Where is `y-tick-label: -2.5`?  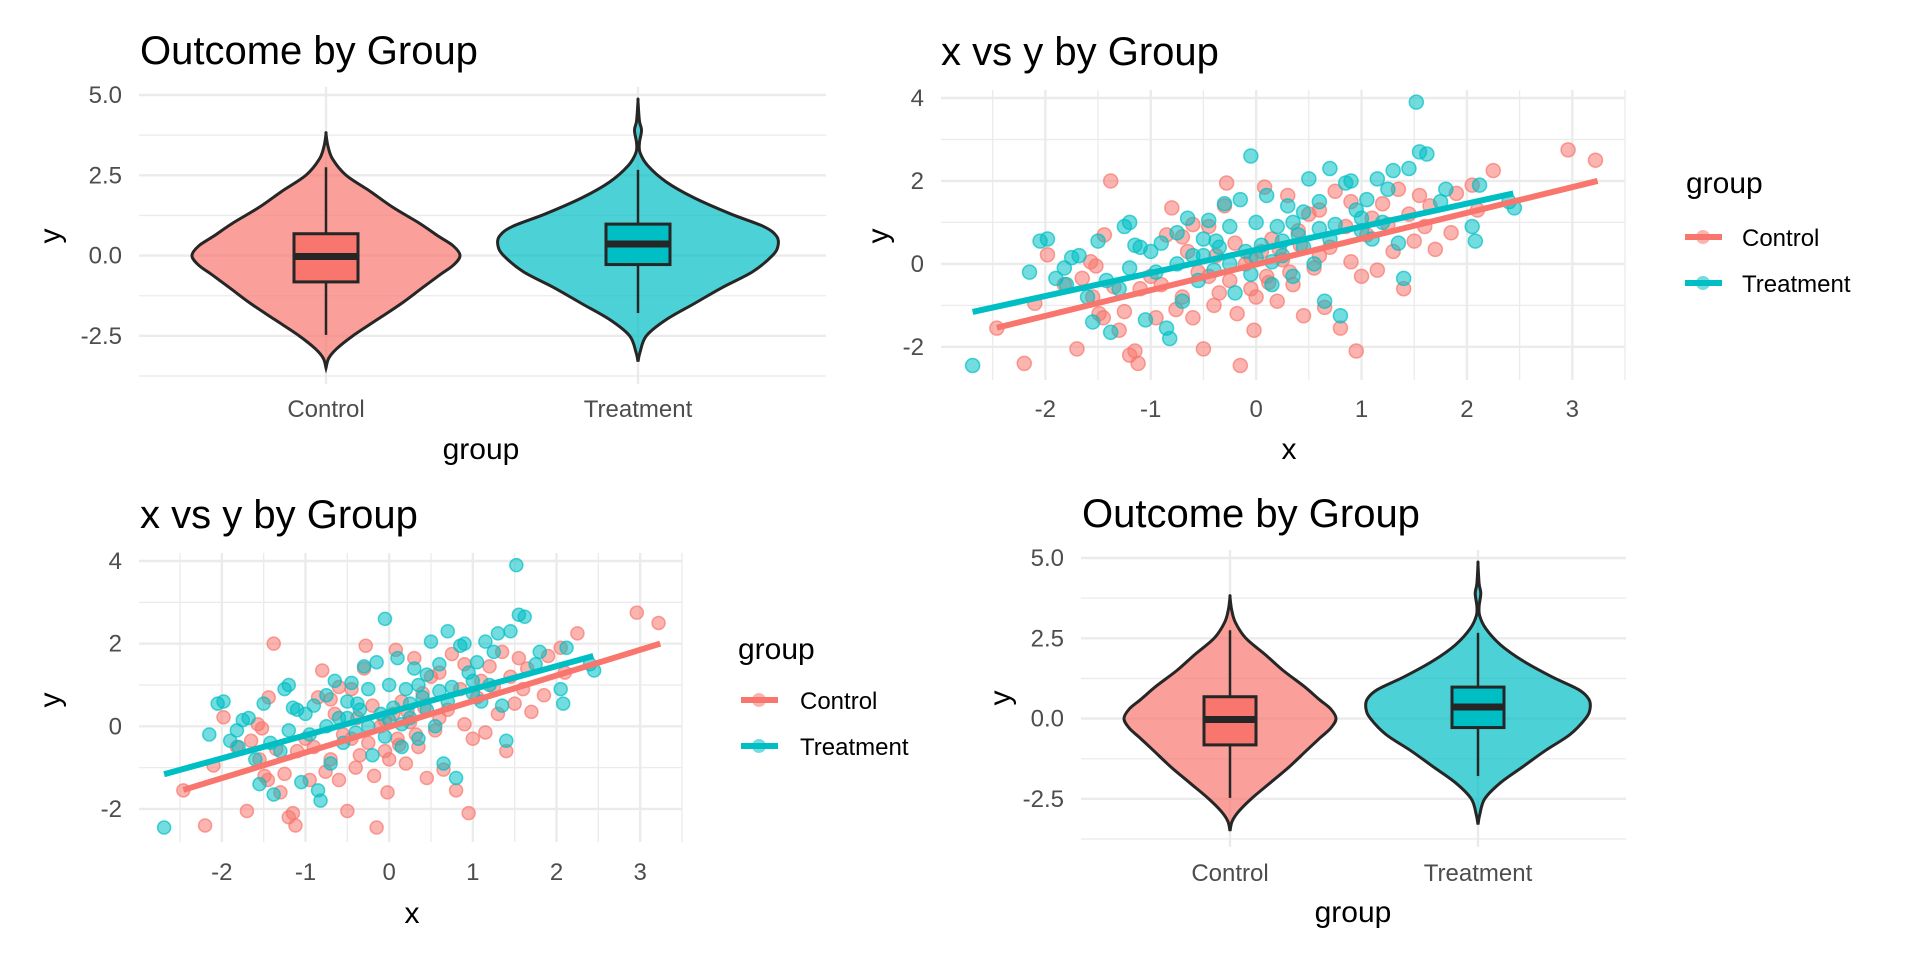 y-tick-label: -2.5 is located at coordinates (101, 336).